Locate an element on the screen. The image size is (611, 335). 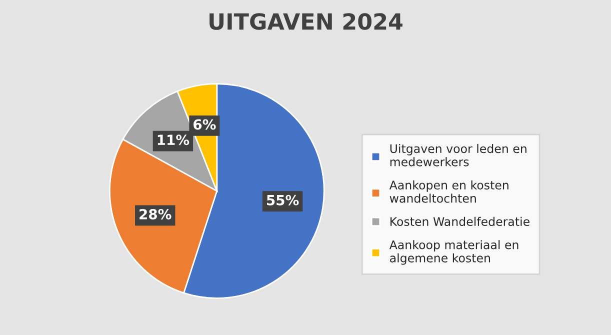
legend-label: Kosten Wandelfederatie is located at coordinates (460, 221).